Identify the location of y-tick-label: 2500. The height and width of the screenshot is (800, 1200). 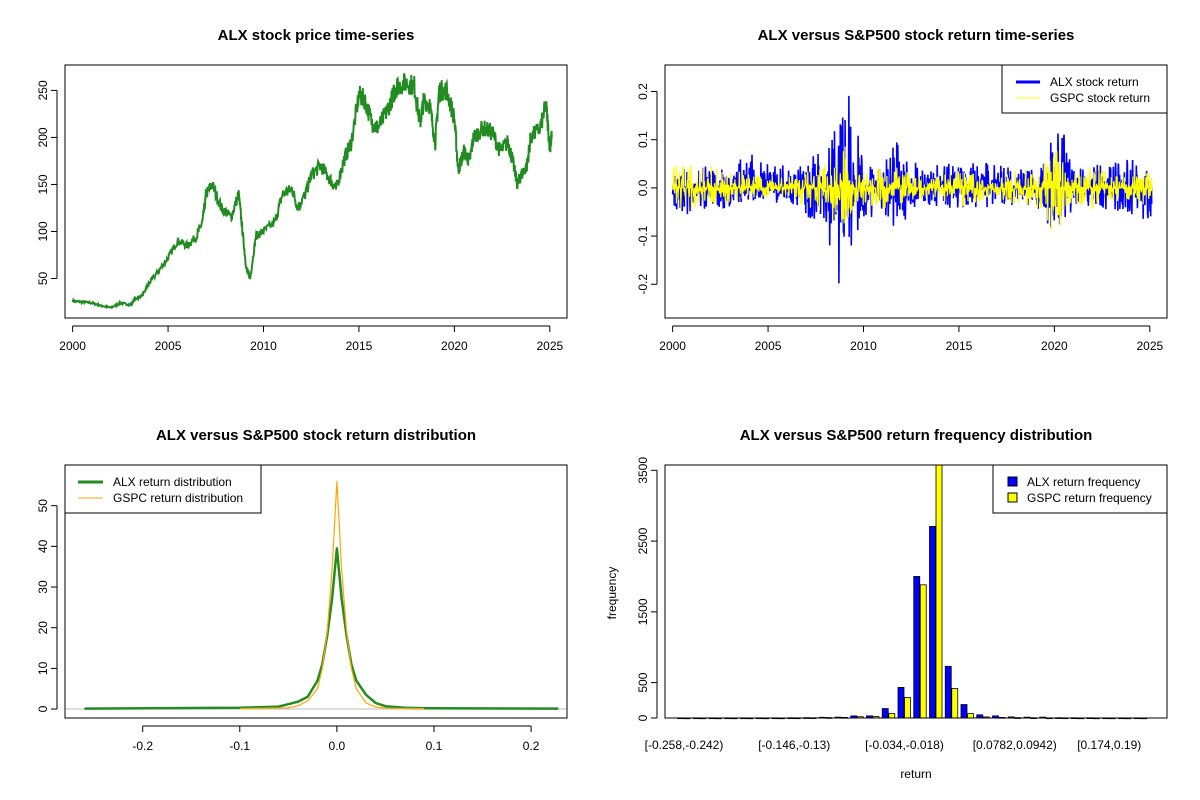
(643, 540).